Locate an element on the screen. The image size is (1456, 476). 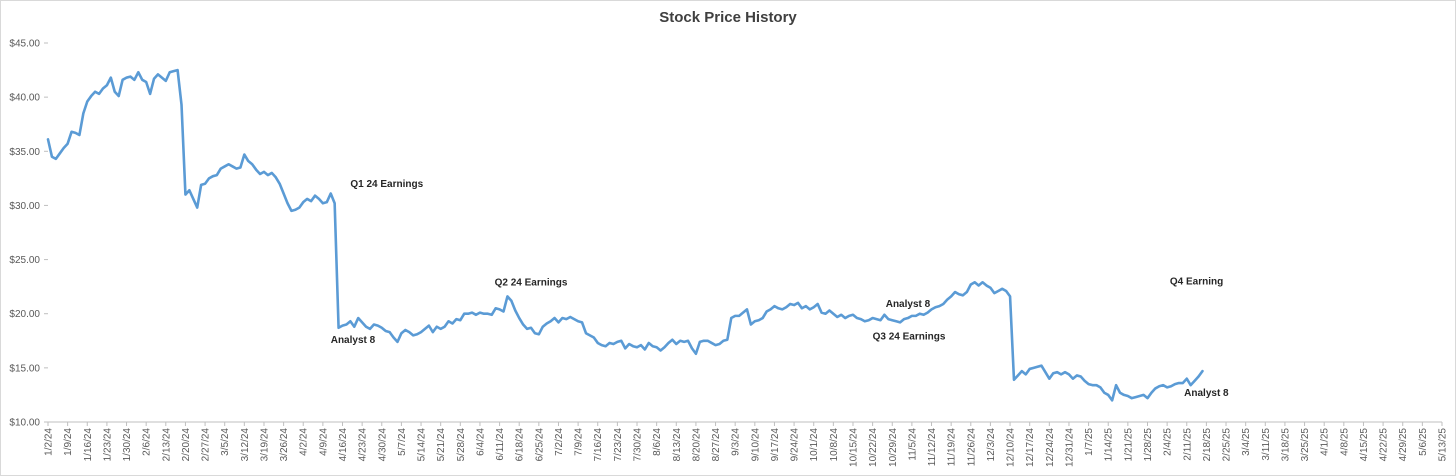
x-tick-label: 9/24/24 is located at coordinates (795, 445).